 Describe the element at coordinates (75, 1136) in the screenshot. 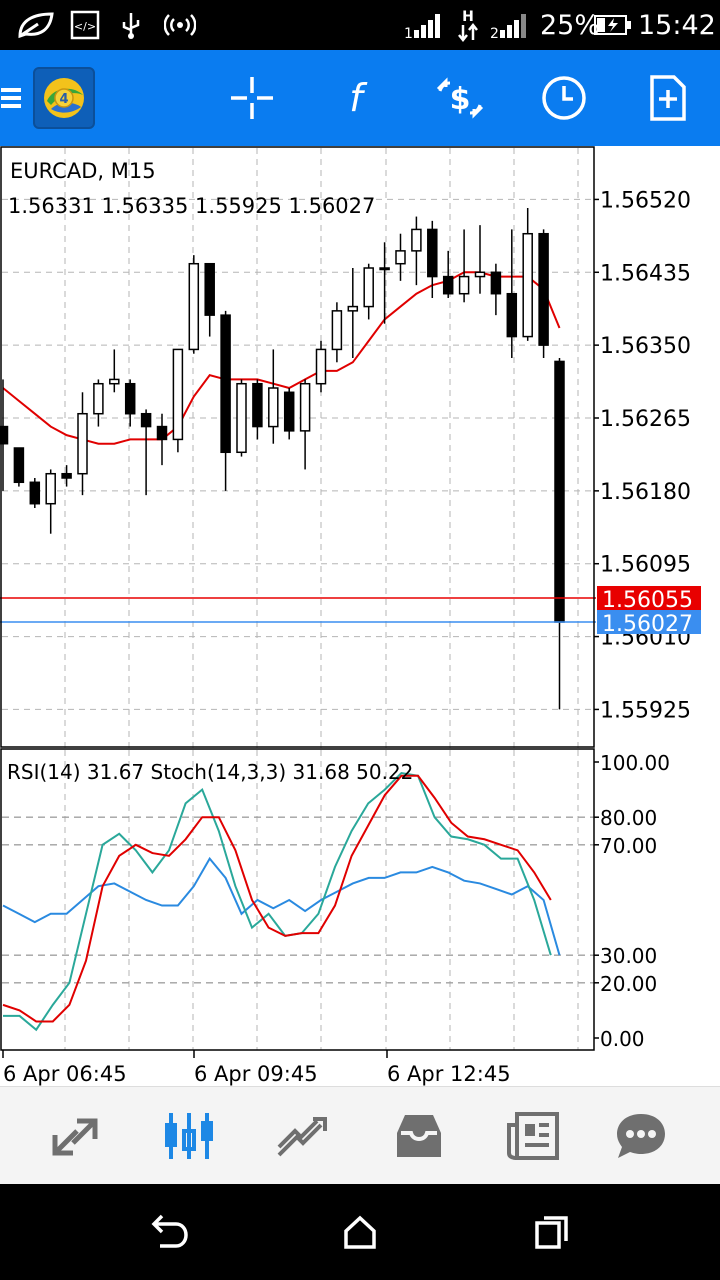

I see `quotes-icon` at that location.